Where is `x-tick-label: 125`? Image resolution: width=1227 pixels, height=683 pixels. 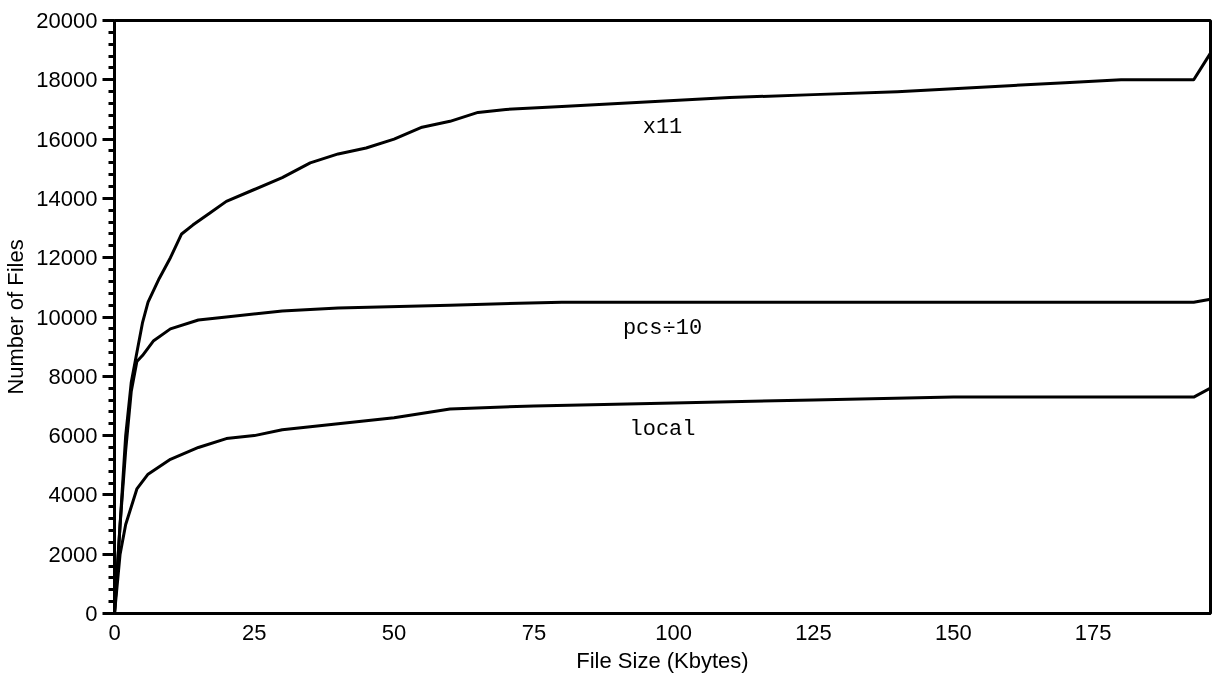 x-tick-label: 125 is located at coordinates (813, 632).